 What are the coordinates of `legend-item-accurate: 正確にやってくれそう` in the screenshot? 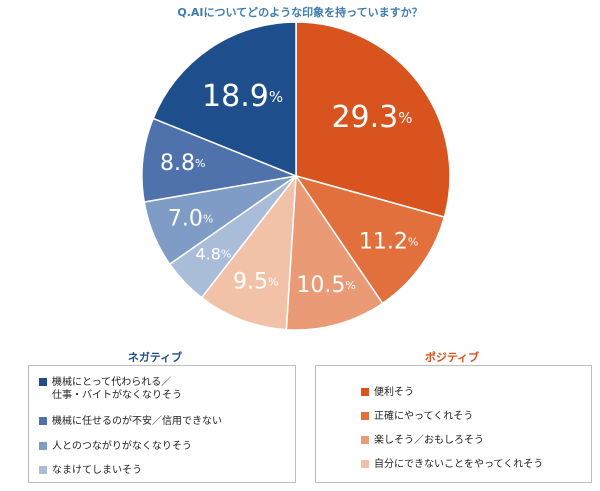 It's located at (417, 416).